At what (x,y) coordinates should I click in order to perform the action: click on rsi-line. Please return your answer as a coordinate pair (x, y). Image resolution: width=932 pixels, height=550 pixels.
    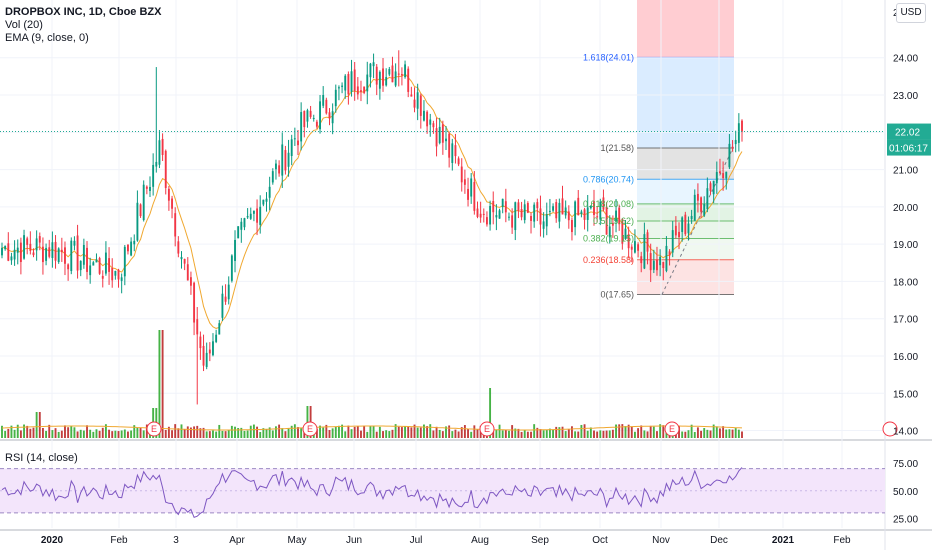
    Looking at the image, I should click on (372, 493).